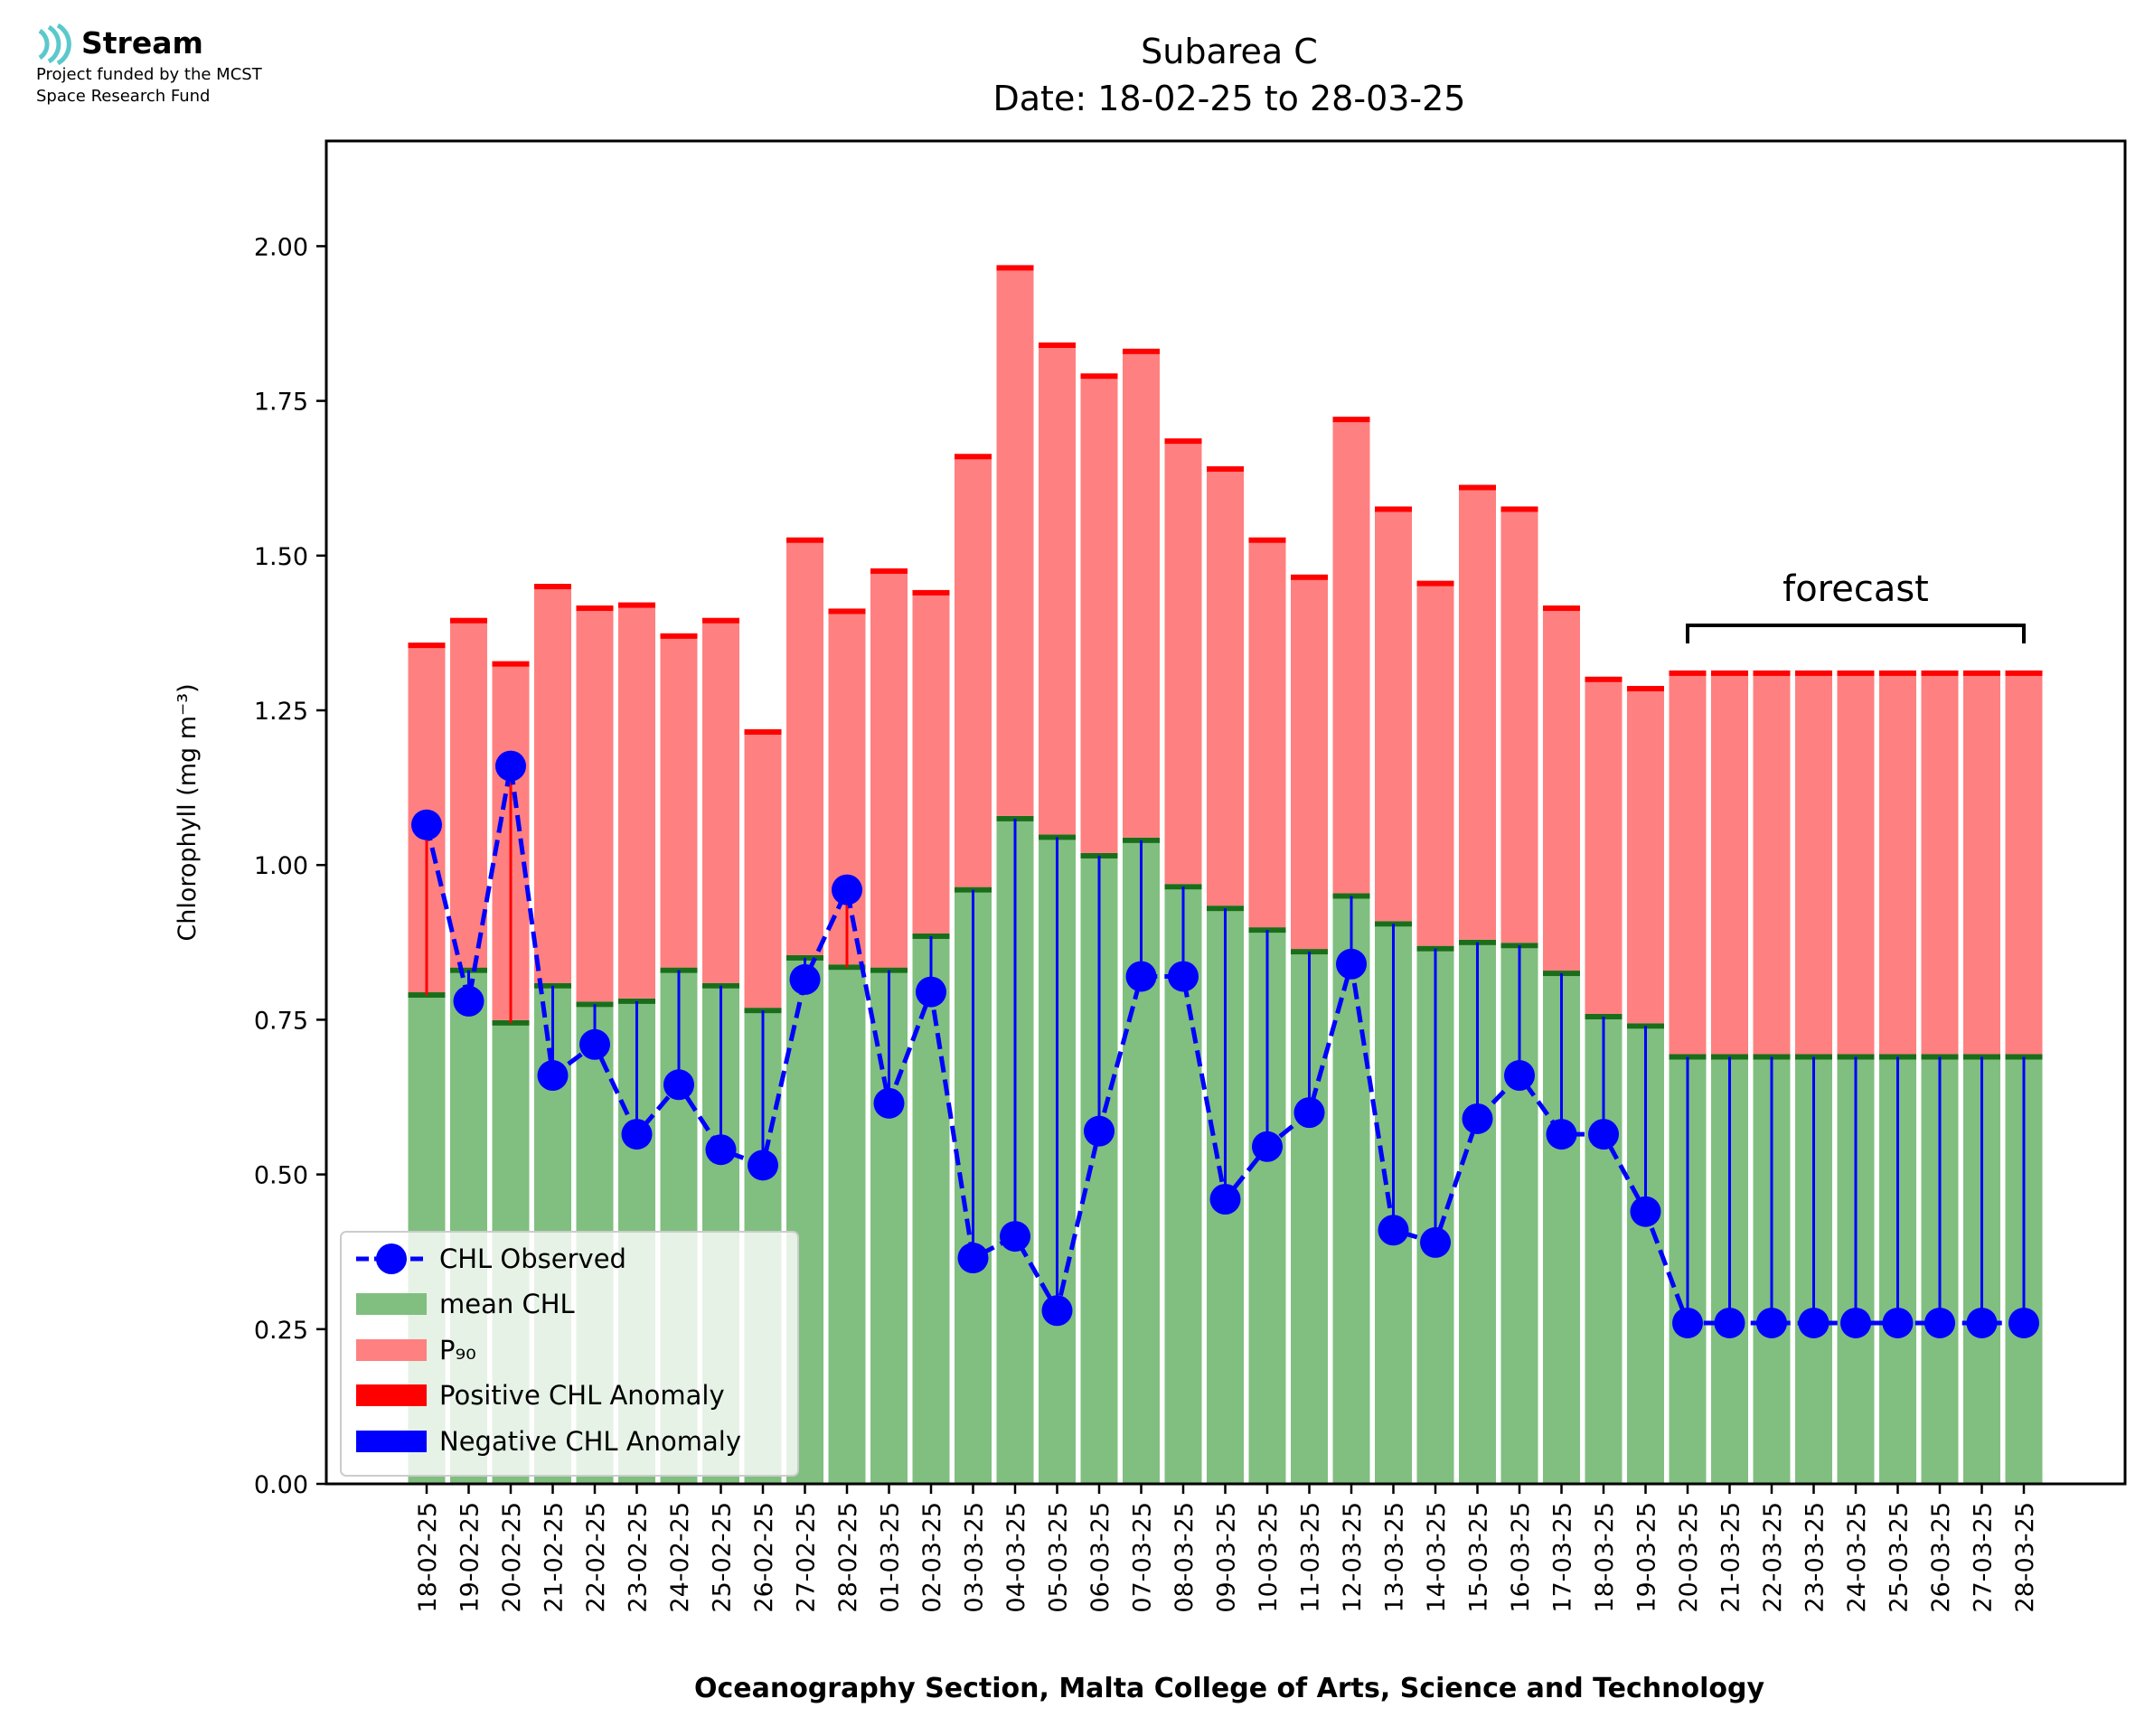  Describe the element at coordinates (391, 1441) in the screenshot. I see `legend-swatch-negative` at that location.